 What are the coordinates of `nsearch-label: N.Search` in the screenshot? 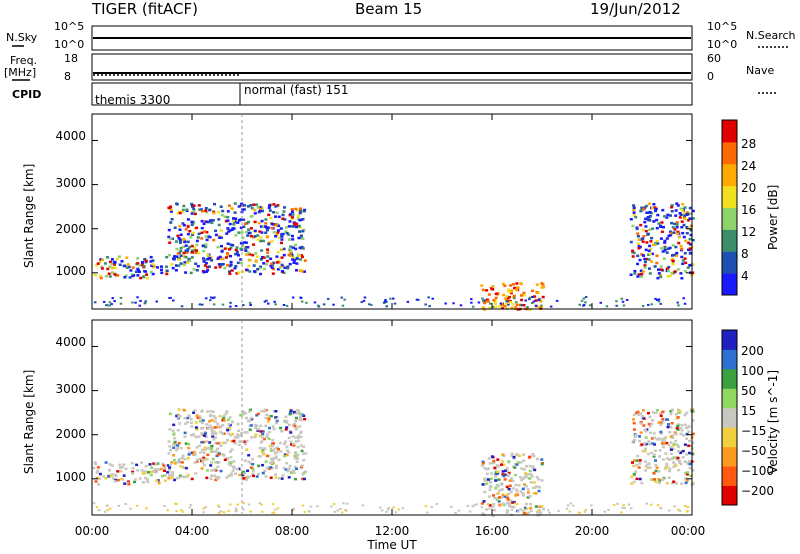 It's located at (771, 35).